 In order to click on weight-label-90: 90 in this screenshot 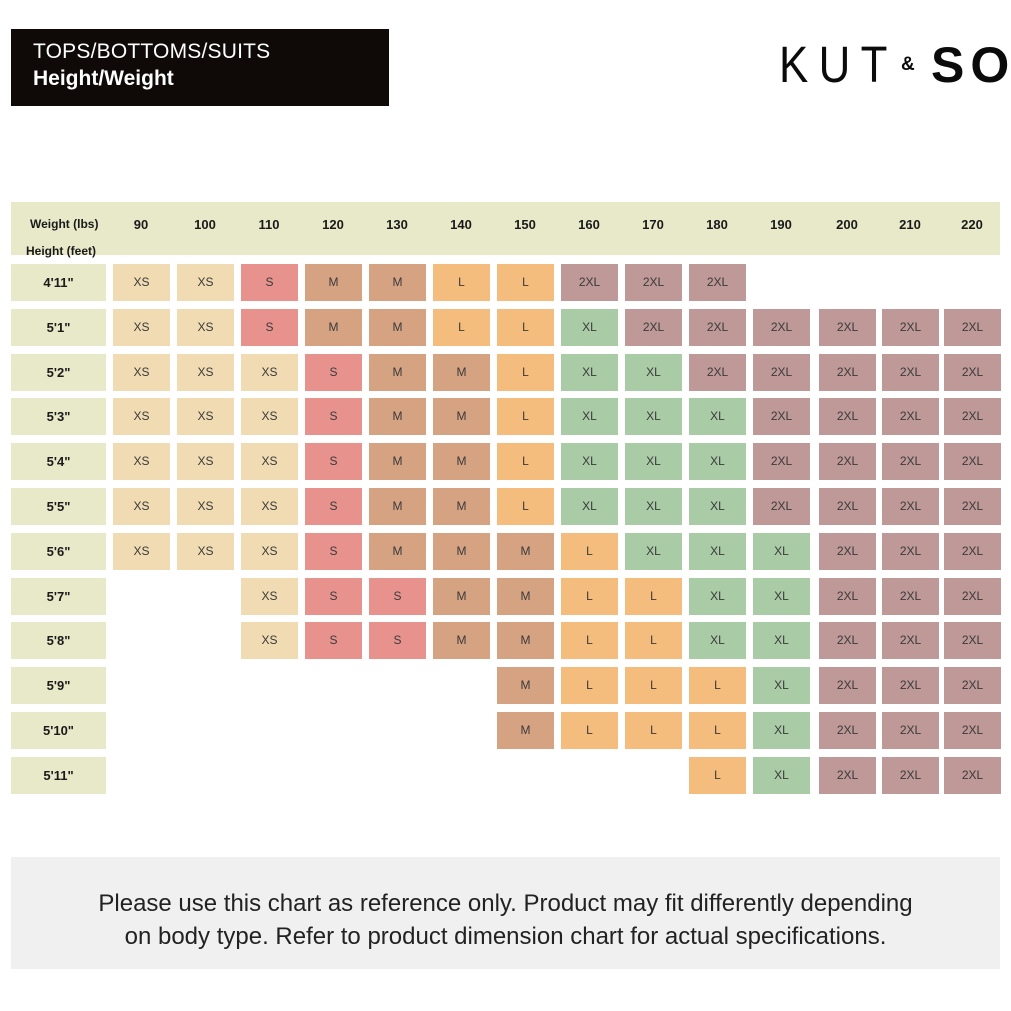, I will do `click(141, 224)`.